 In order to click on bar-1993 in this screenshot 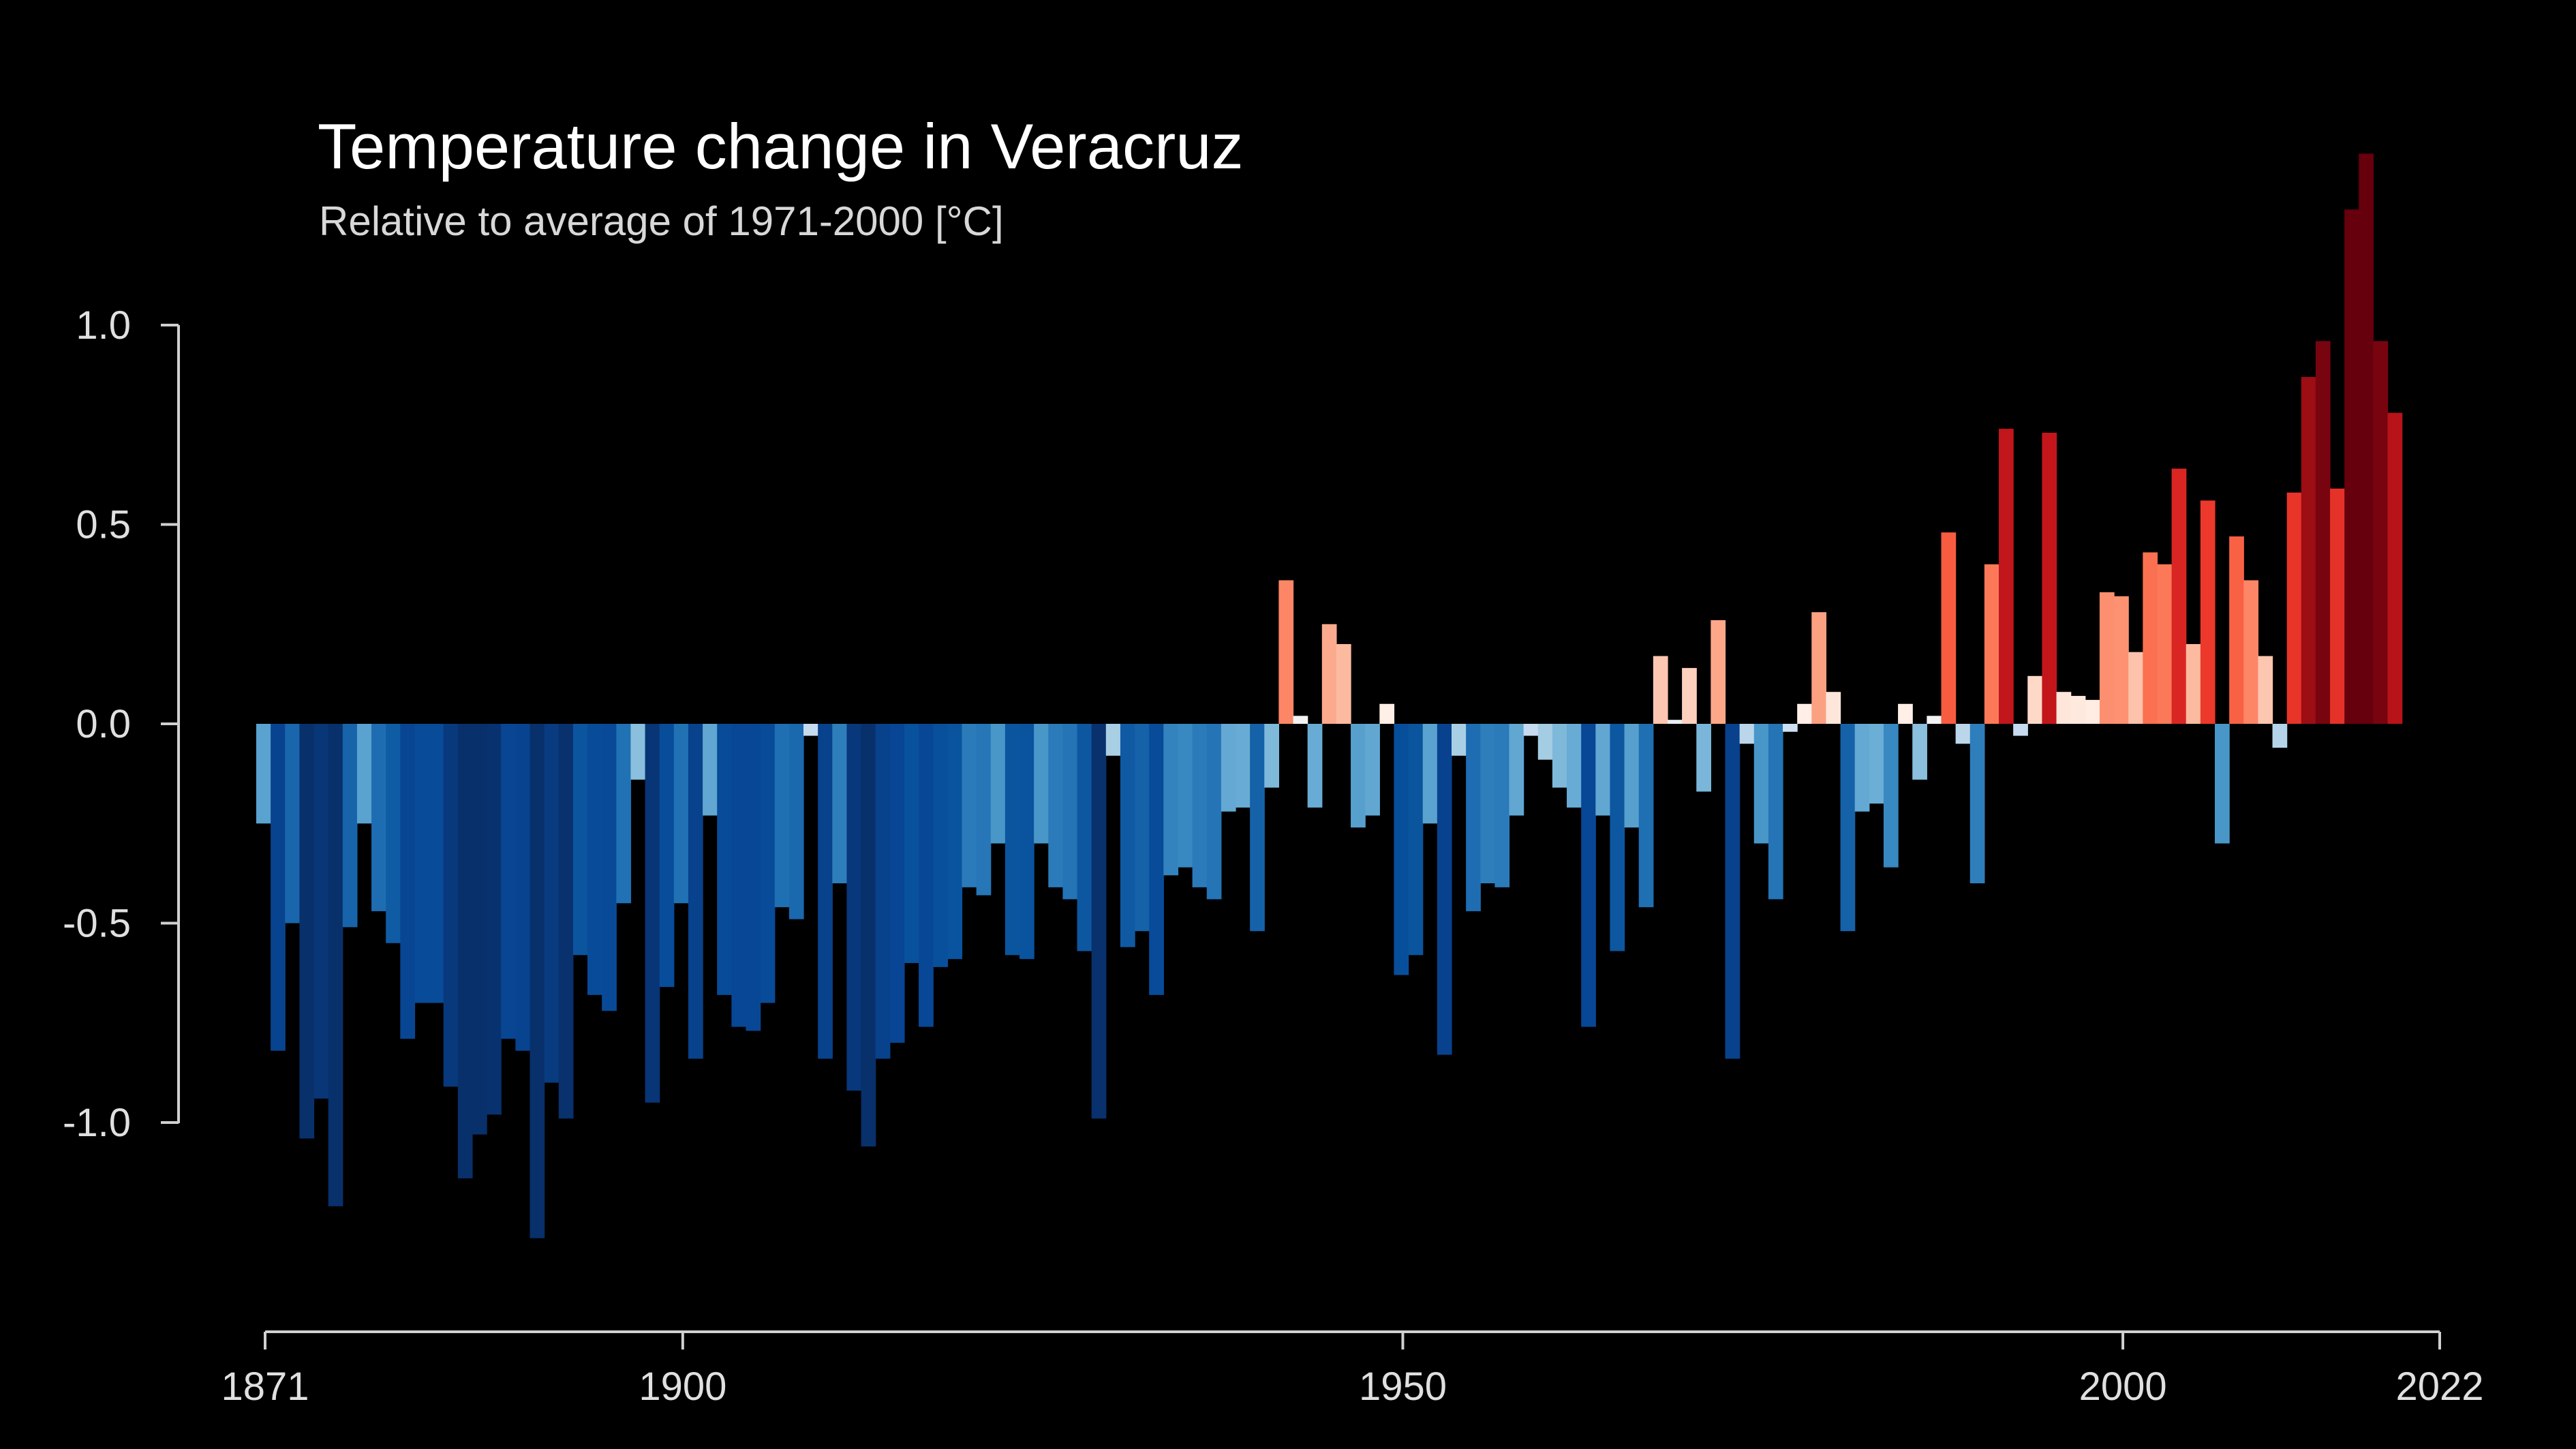, I will do `click(2021, 730)`.